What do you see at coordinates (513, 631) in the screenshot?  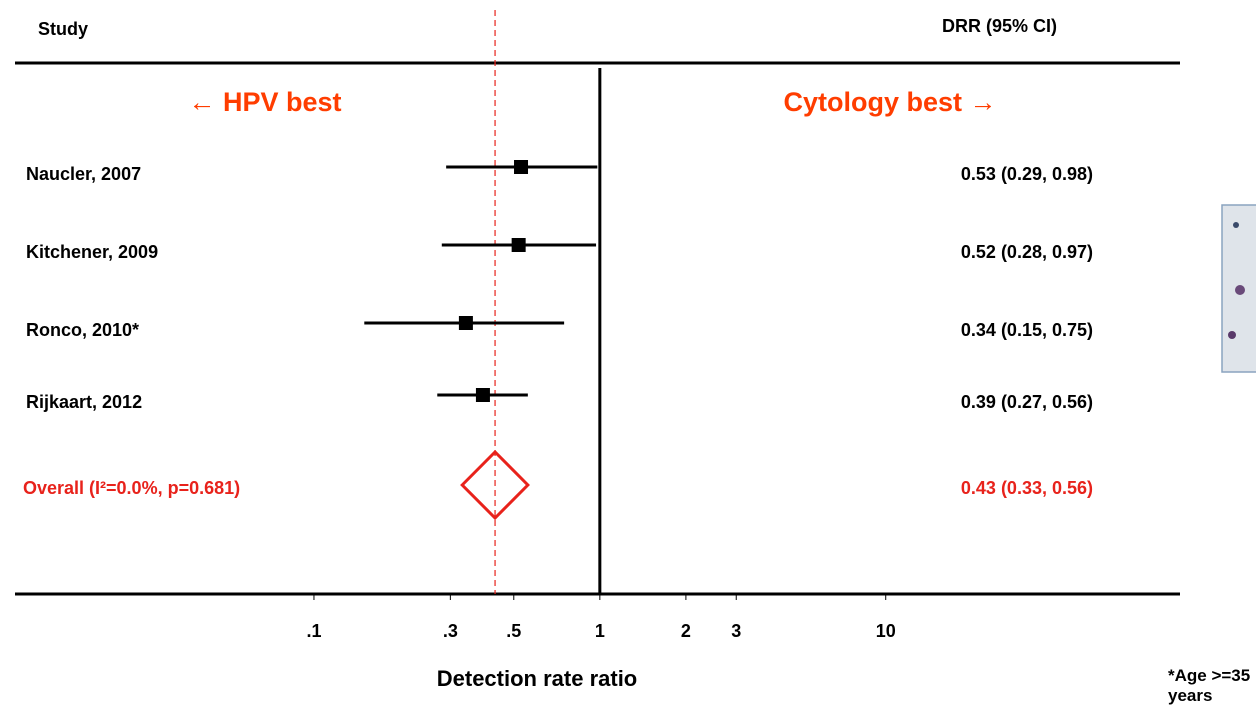 I see `x-tick-label: .5` at bounding box center [513, 631].